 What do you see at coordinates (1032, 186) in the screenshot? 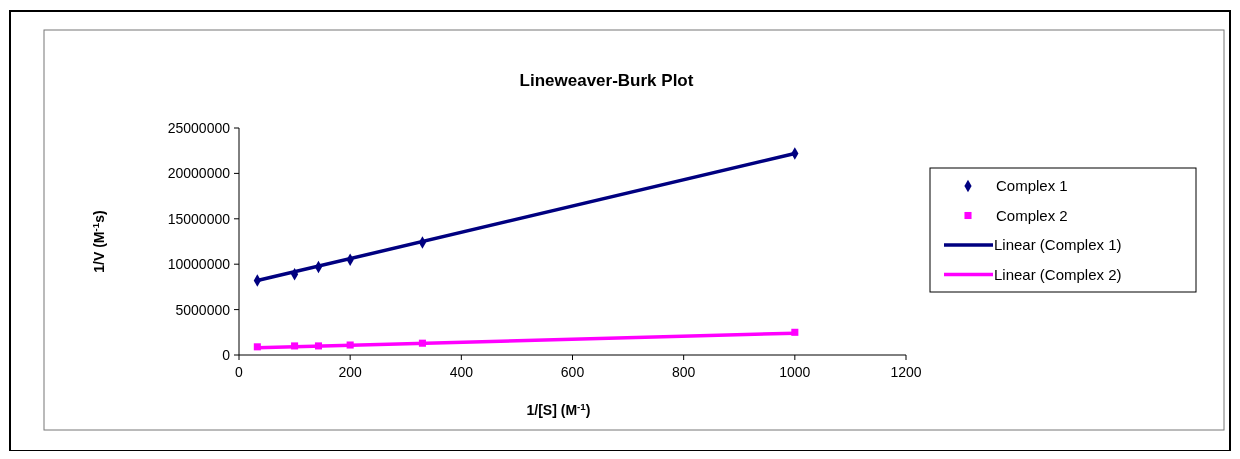
I see `legend-label: Complex 1` at bounding box center [1032, 186].